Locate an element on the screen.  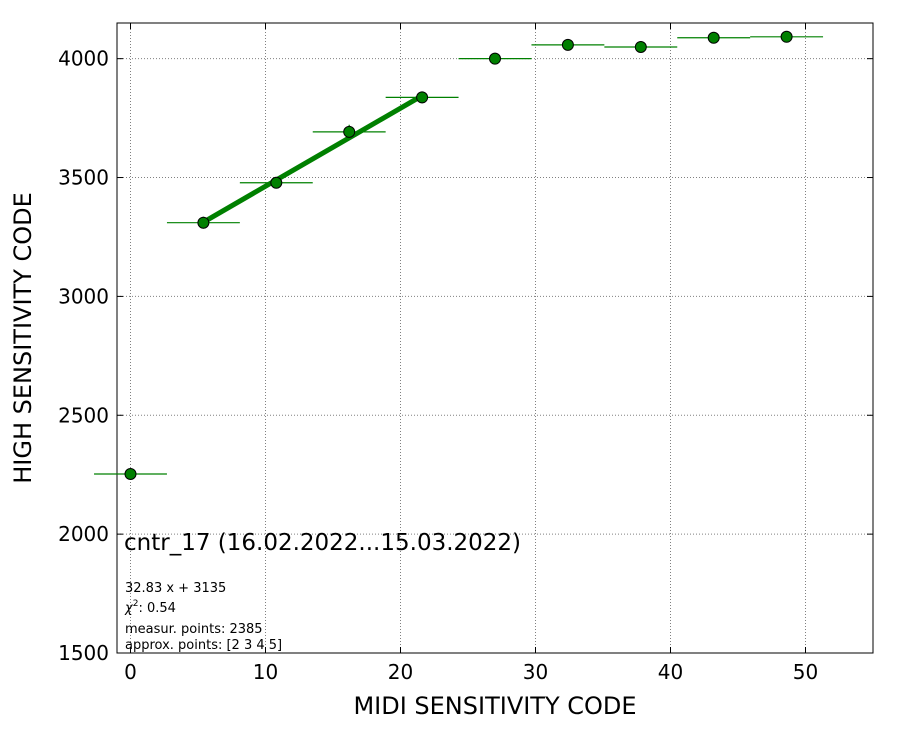
y-tick-label: 2000 is located at coordinates (83, 534).